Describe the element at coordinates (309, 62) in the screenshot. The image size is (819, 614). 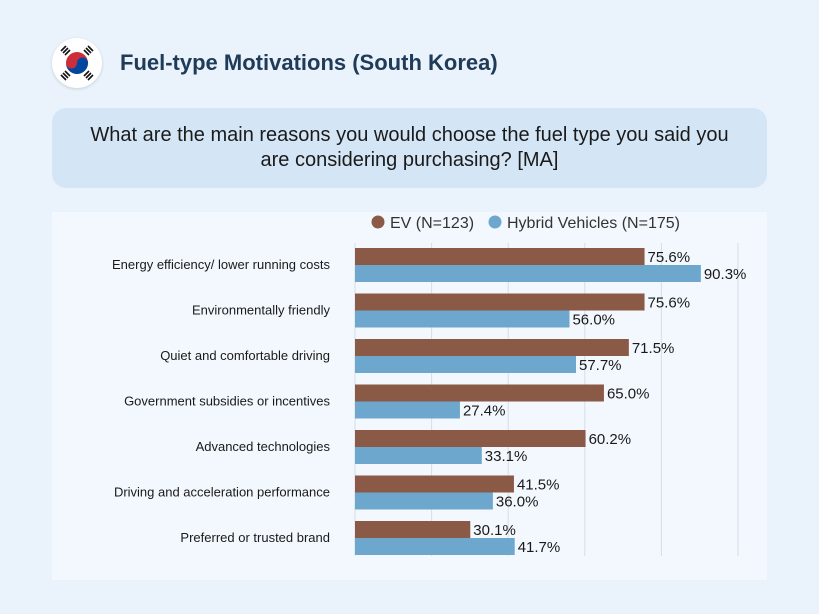
I see `page-title: Fuel-type Motivations (South Korea)` at that location.